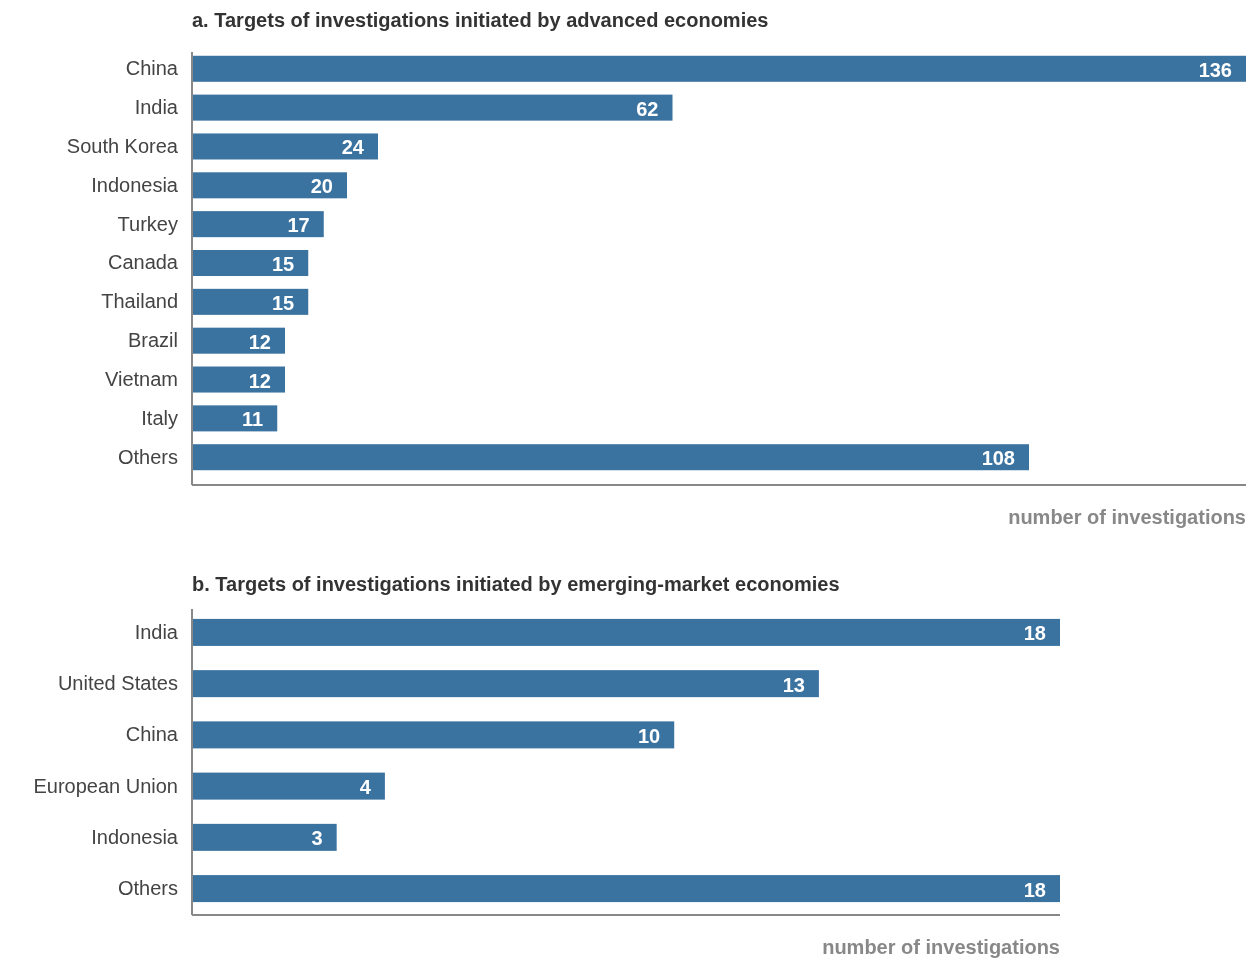  I want to click on data-label: 4, so click(365, 787).